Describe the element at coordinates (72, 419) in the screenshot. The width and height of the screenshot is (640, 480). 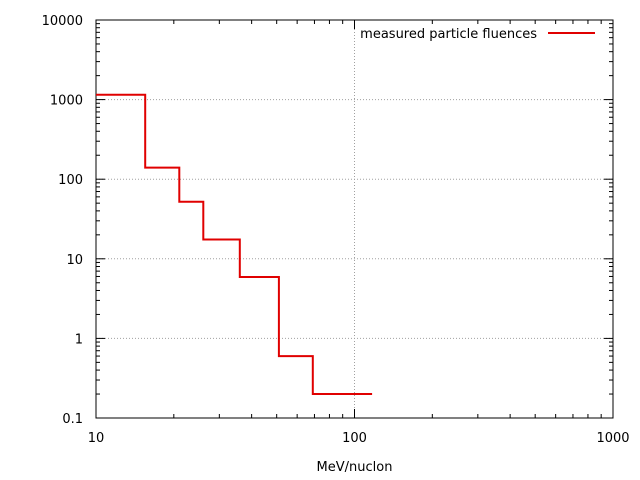
I see `y-tick-label: 0.1` at that location.